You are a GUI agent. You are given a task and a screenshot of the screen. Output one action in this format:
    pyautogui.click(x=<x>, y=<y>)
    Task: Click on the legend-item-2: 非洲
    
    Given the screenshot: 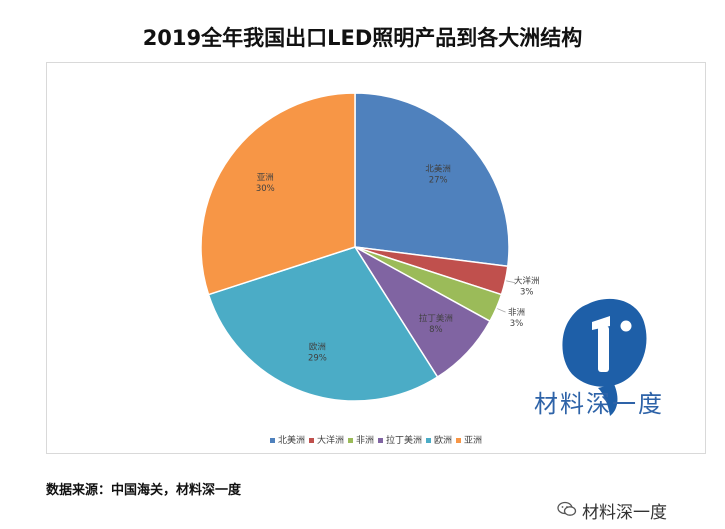 What is the action you would take?
    pyautogui.click(x=360, y=439)
    